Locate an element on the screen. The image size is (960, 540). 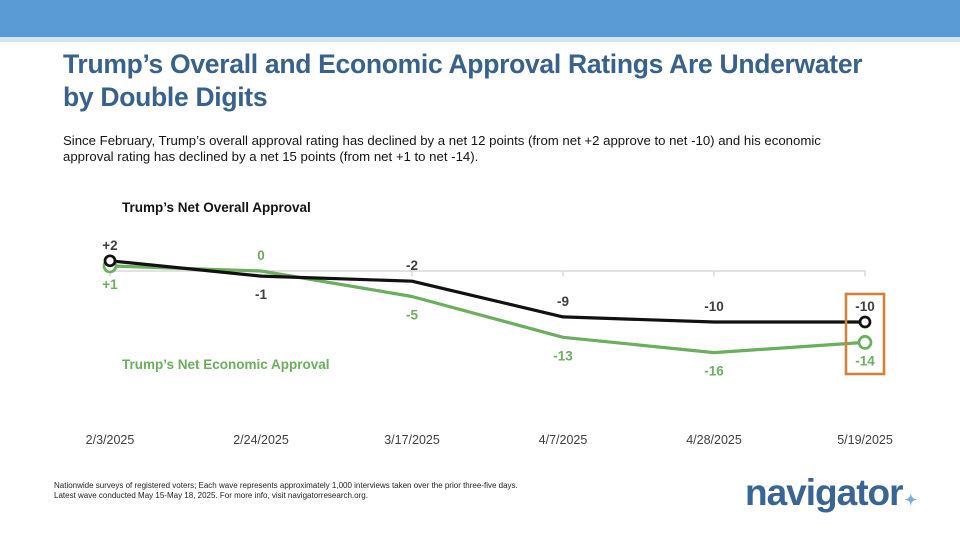
value-label: -16 is located at coordinates (714, 371).